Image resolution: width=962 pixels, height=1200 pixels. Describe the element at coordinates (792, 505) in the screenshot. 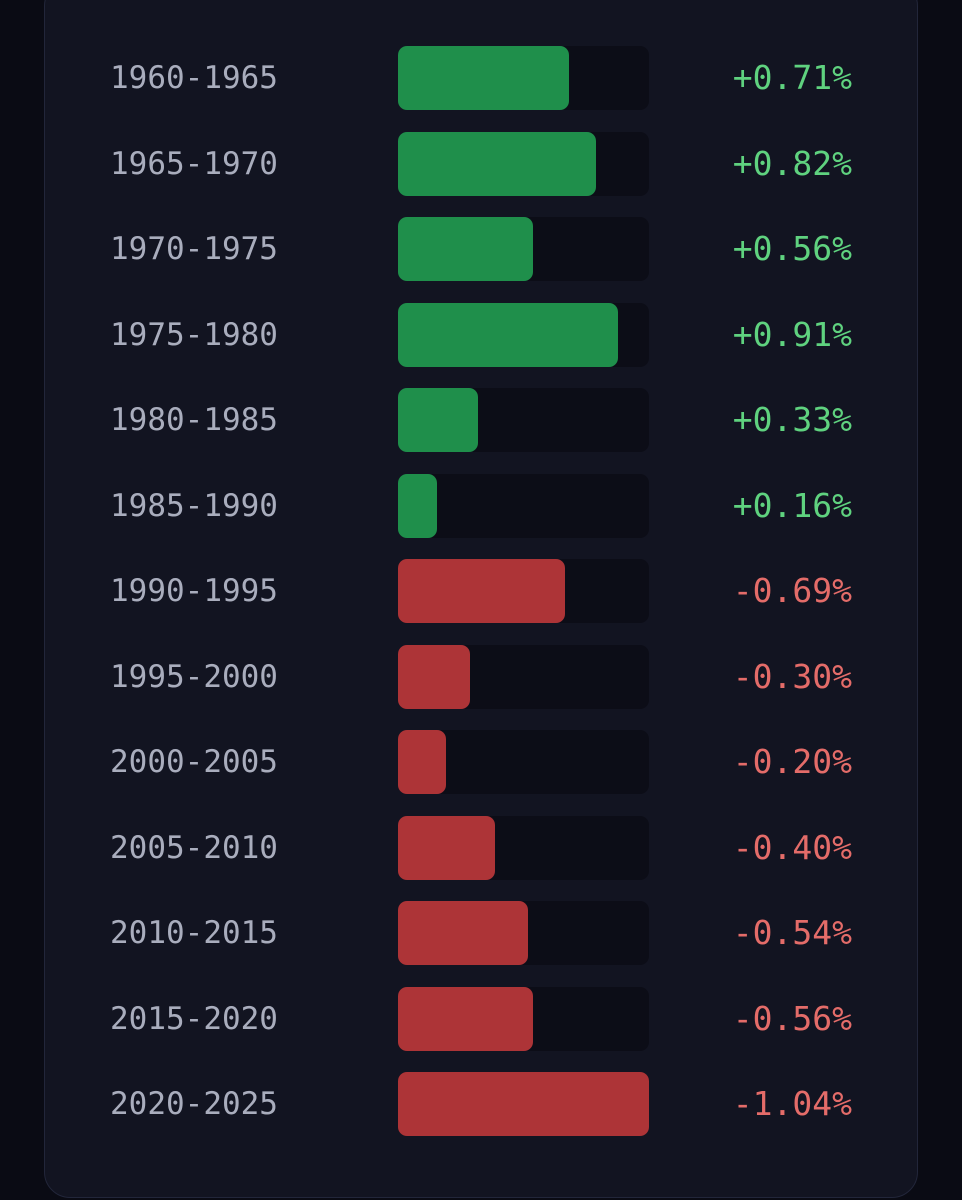

I see `value-label: +0.16%` at that location.